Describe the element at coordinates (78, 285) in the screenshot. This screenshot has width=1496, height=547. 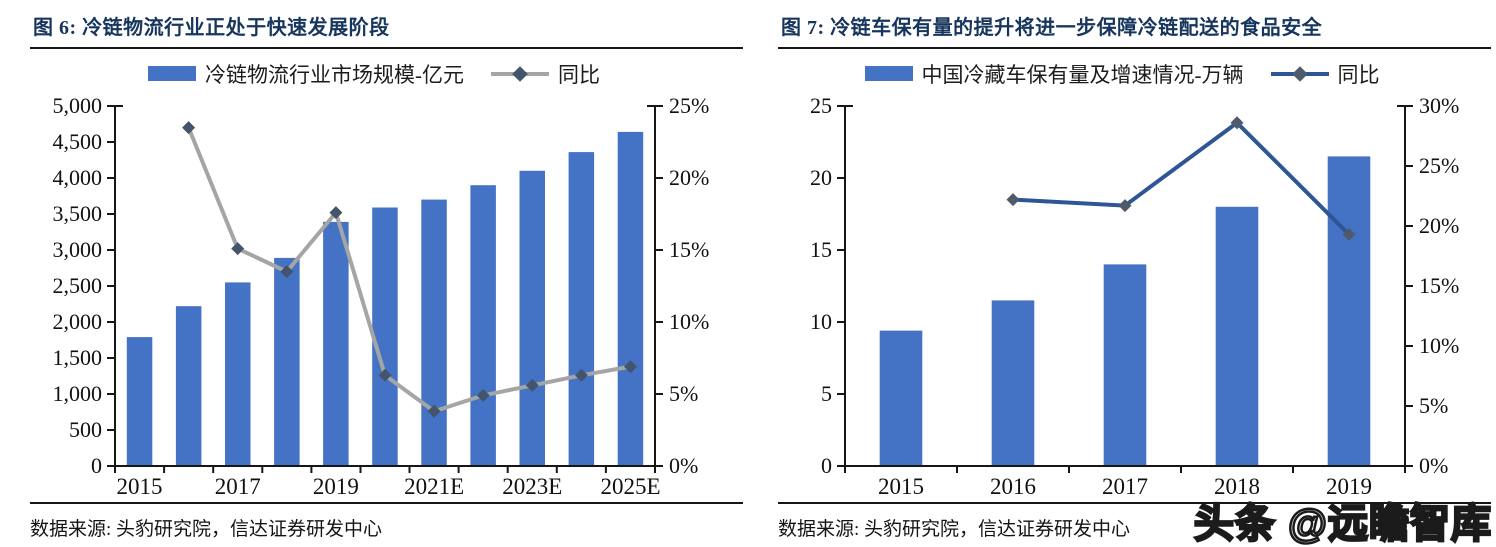
I see `svg-text: 2,500` at that location.